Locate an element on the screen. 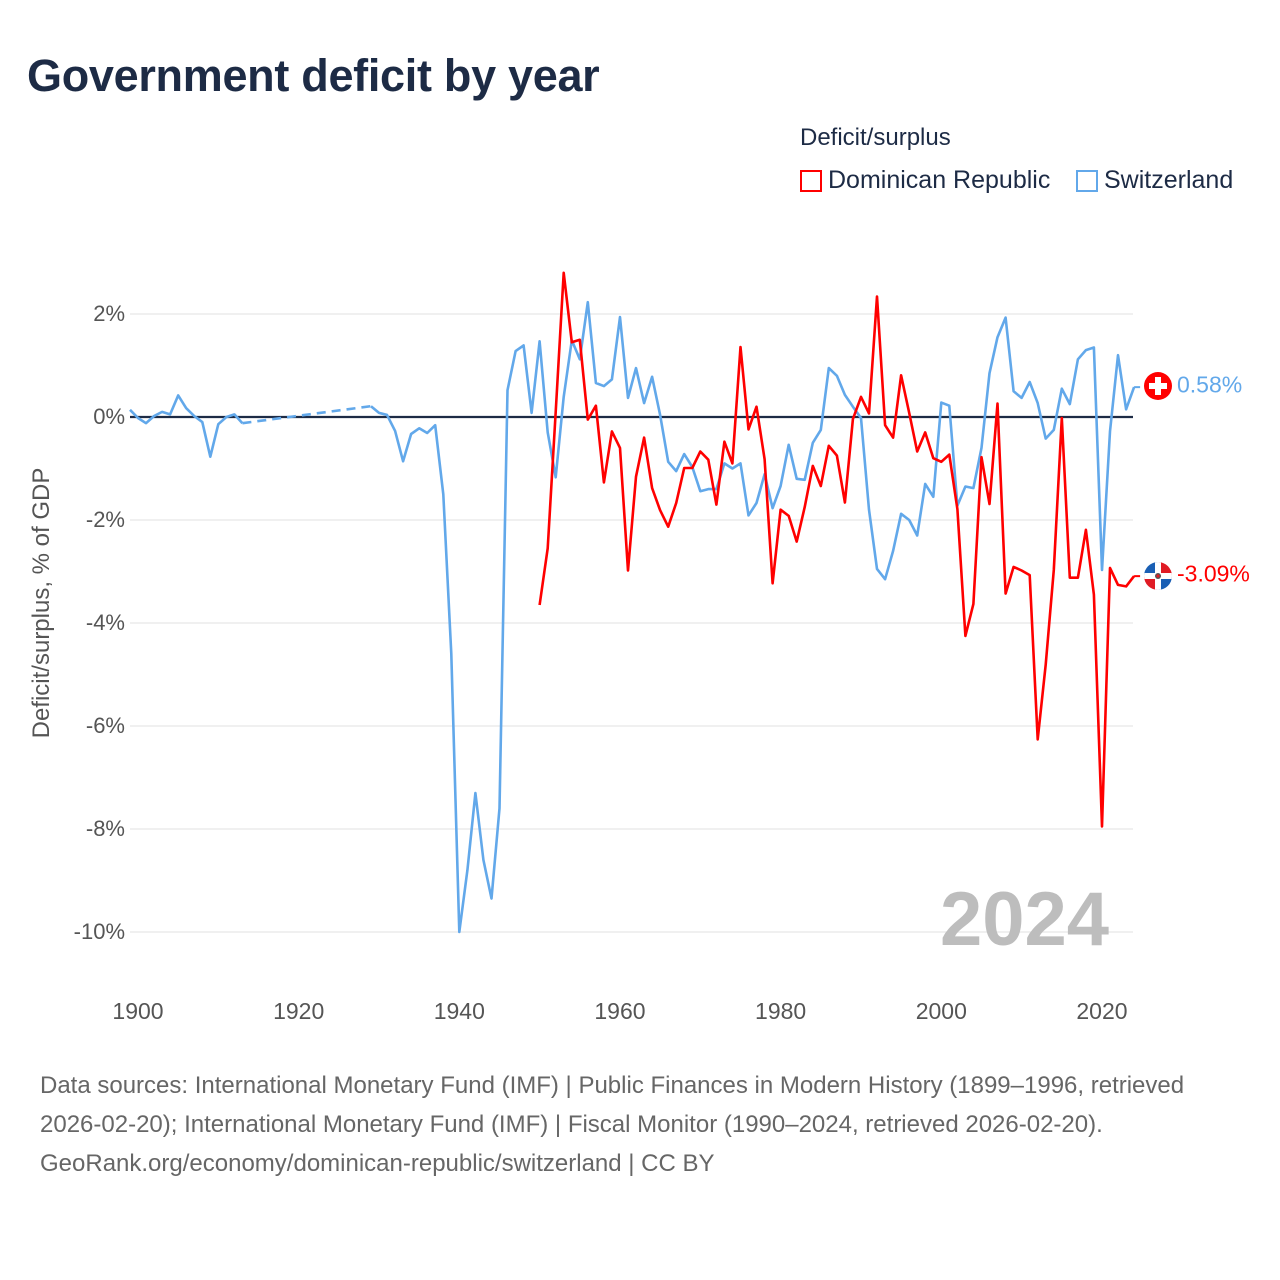  series-line-switzerland is located at coordinates (186, 426).